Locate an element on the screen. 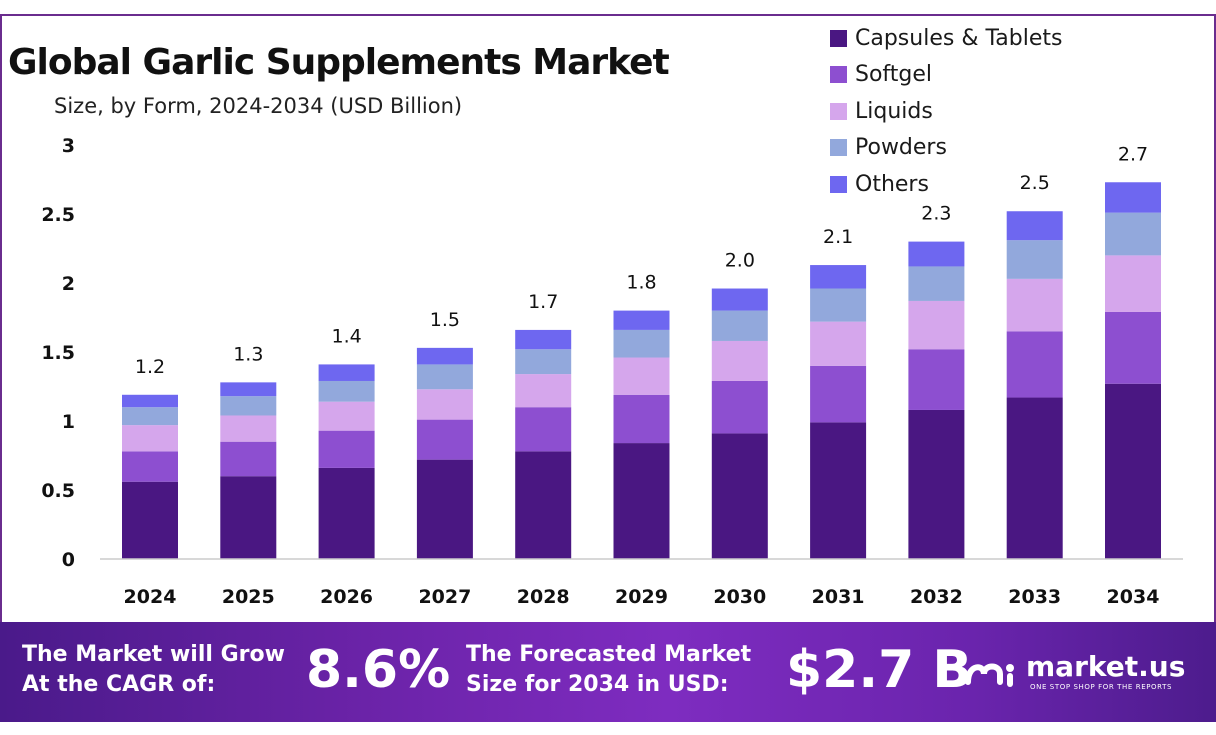 Image resolution: width=1216 pixels, height=735 pixels. x-tick-label: 2034 is located at coordinates (1133, 597).